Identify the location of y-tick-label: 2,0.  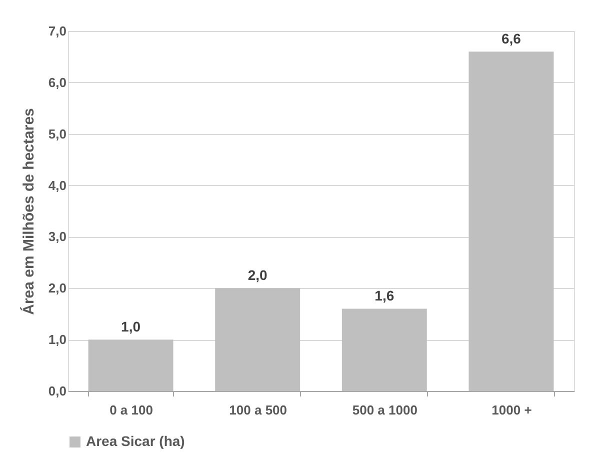
(57, 288).